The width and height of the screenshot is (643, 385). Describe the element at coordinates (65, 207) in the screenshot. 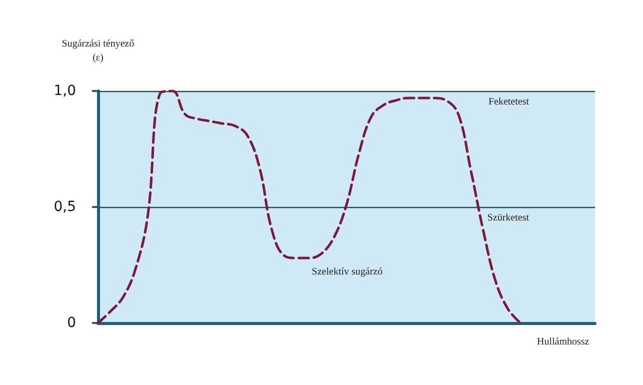

I see `y-tick-label: 0,5` at that location.